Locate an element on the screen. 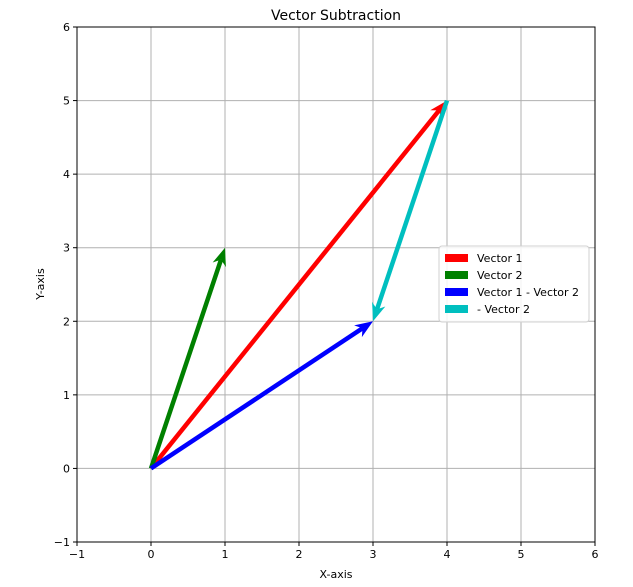  y-tick-label: 3 is located at coordinates (66, 248).